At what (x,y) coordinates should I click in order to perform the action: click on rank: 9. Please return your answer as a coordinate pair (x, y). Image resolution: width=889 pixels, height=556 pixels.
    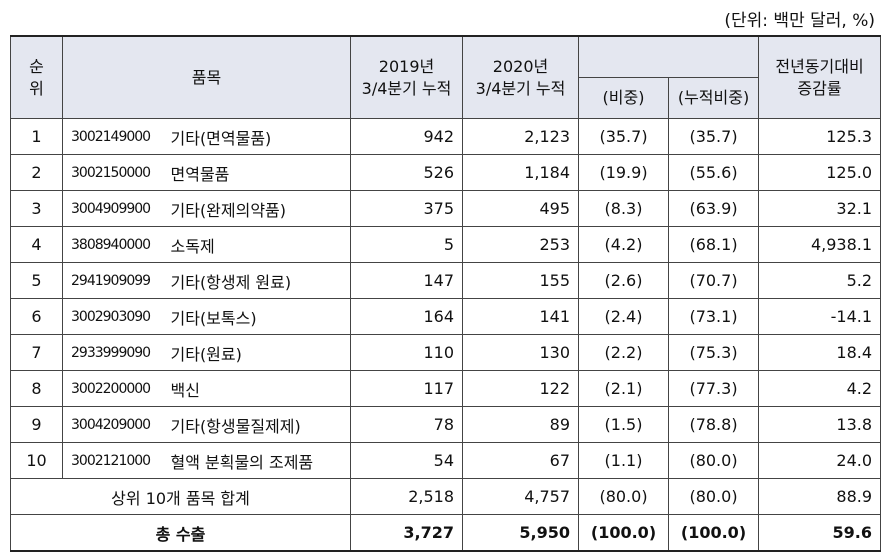
    Looking at the image, I should click on (36, 424).